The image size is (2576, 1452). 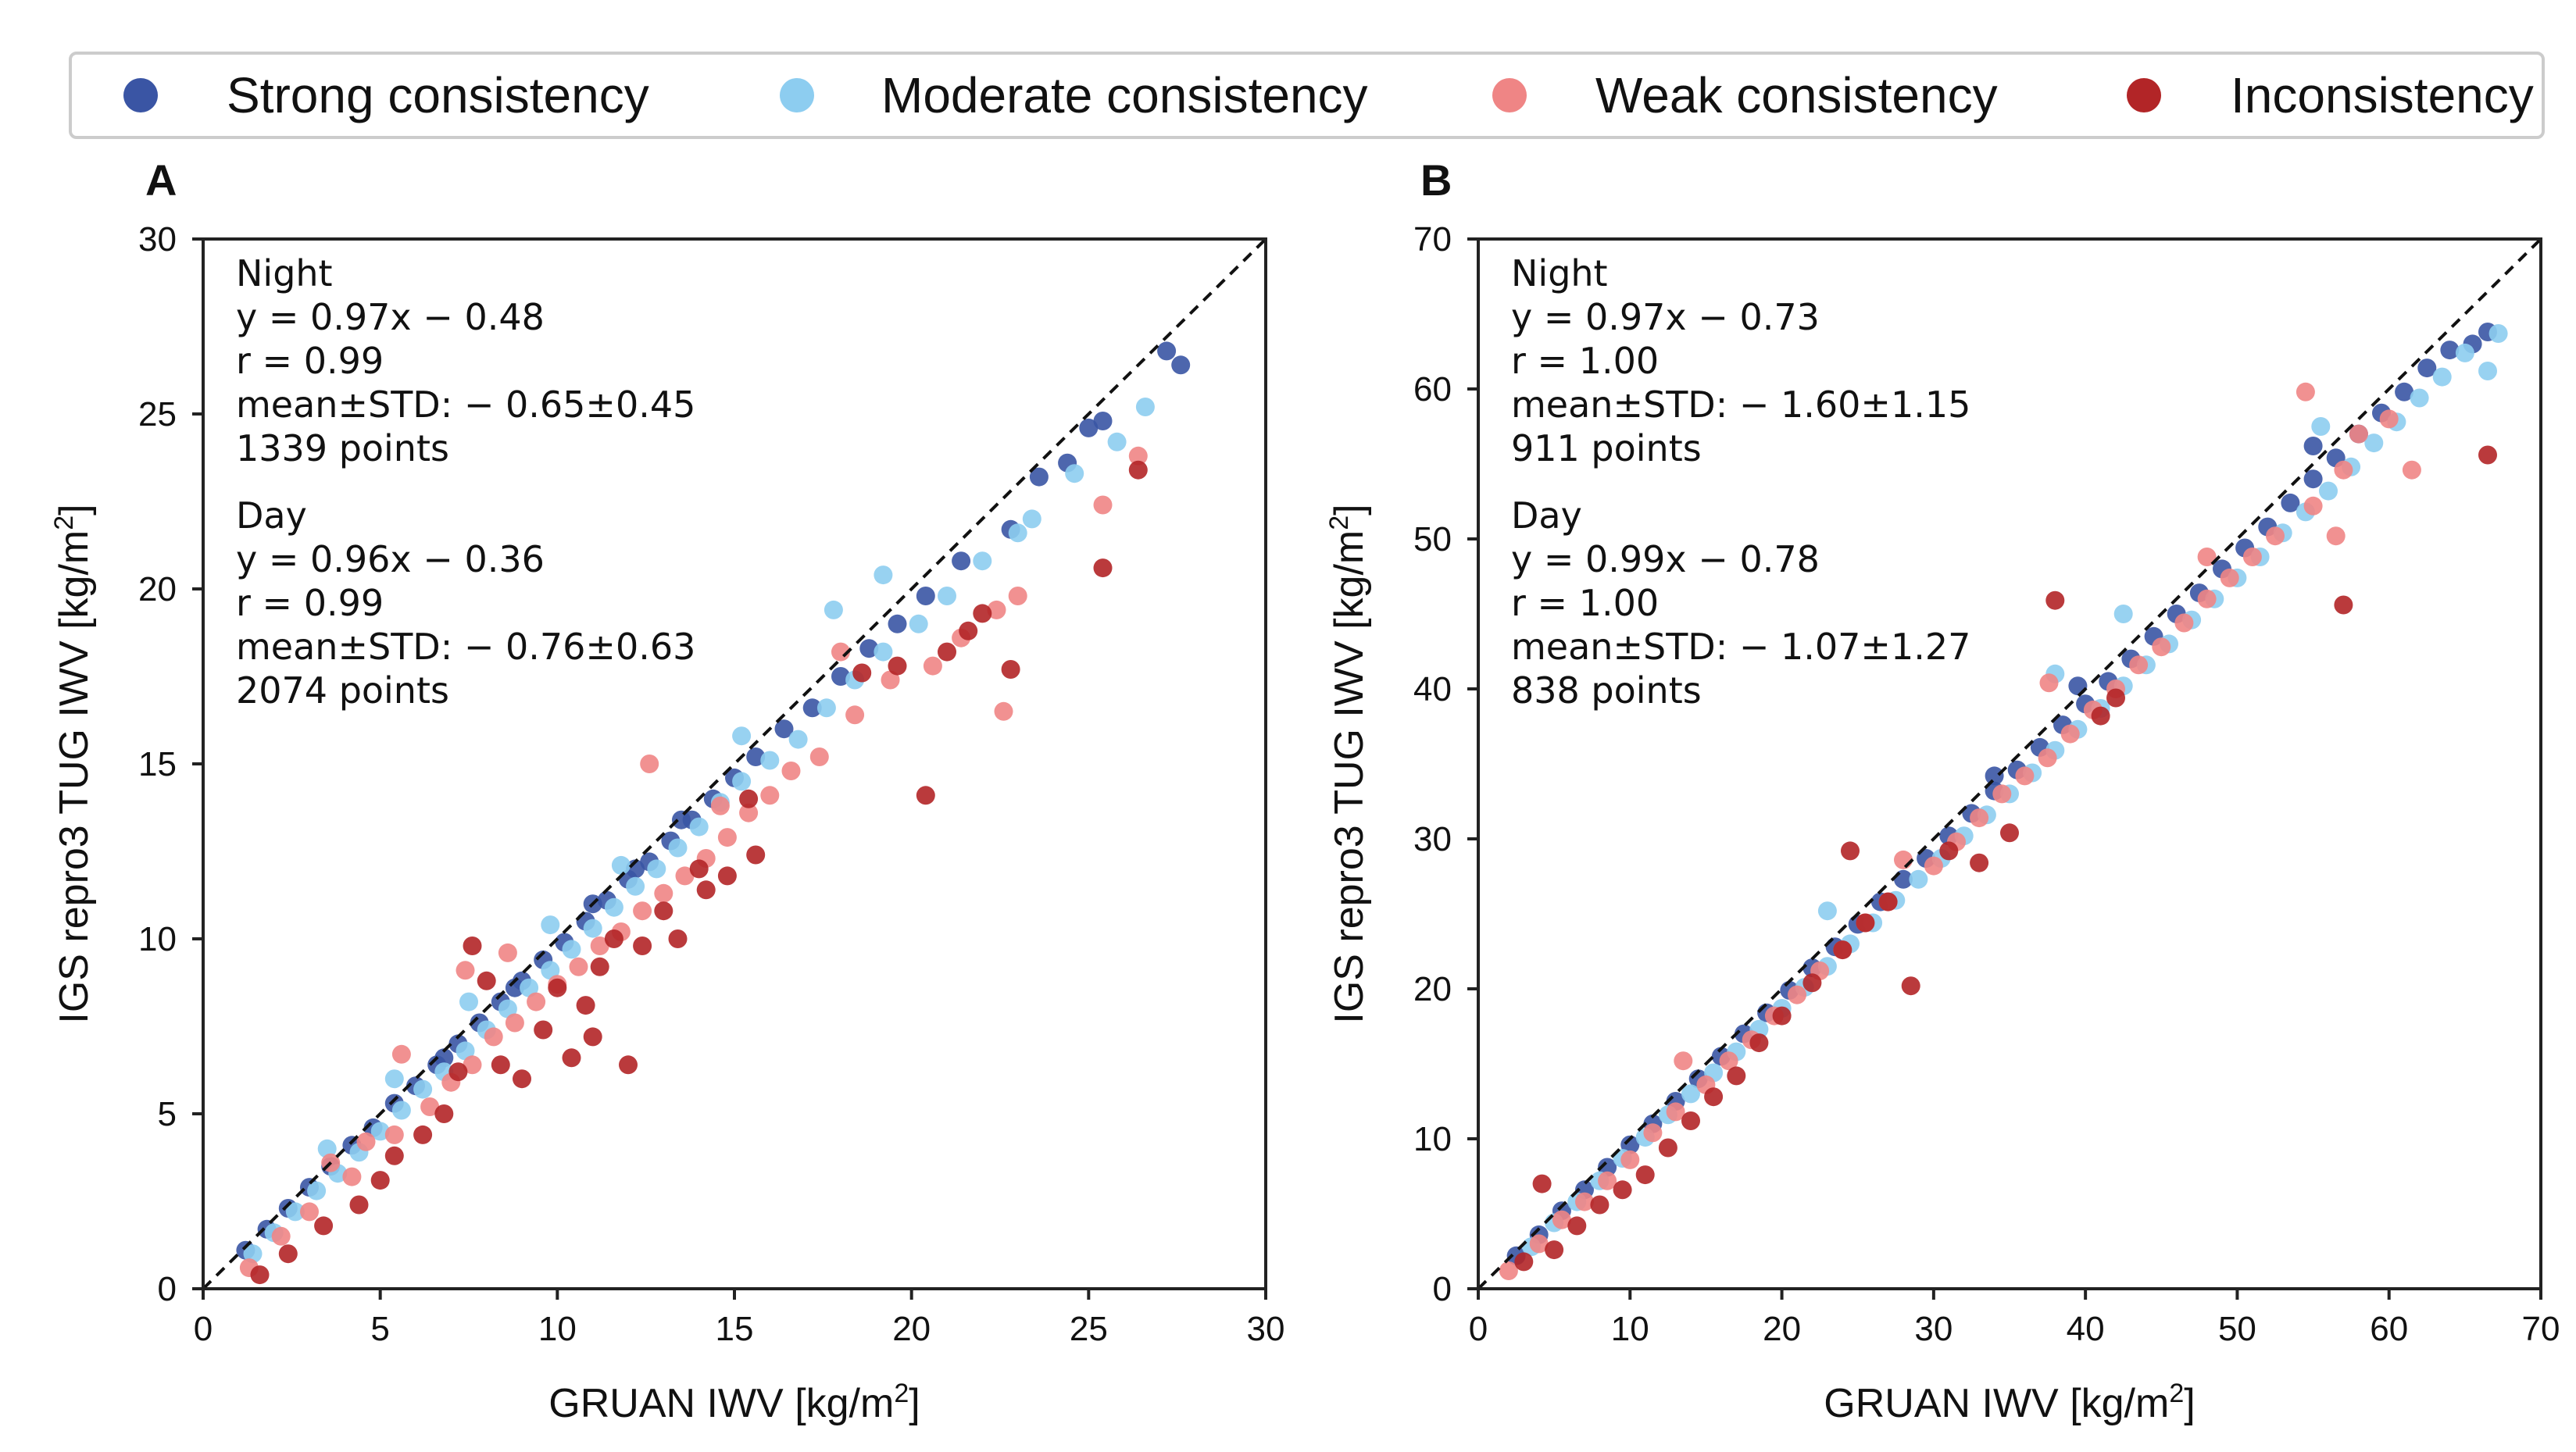 I want to click on legend-marker-moderate, so click(x=797, y=95).